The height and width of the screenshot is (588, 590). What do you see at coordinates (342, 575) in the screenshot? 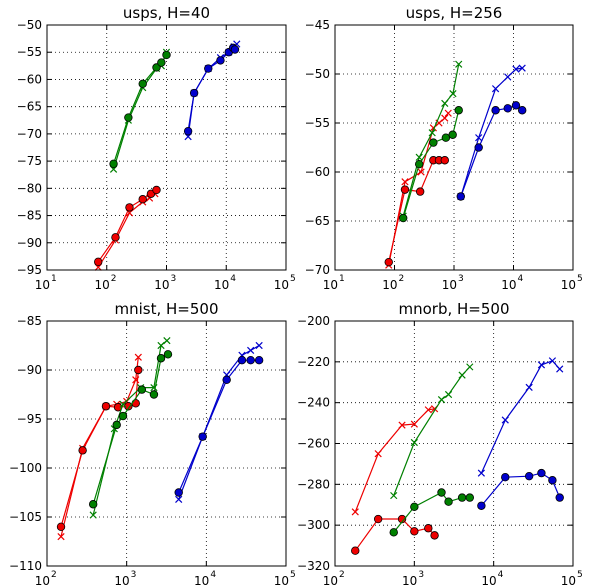
I see `x-tick-exponent: 2` at bounding box center [342, 575].